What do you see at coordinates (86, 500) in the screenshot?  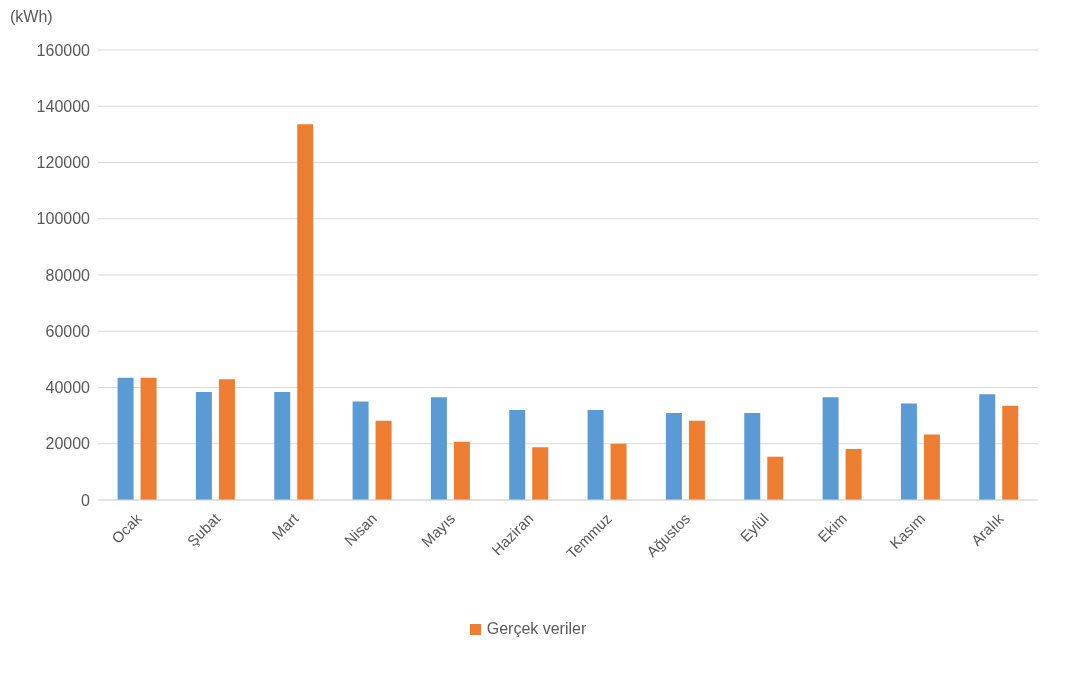 I see `y-tick-label: 0` at bounding box center [86, 500].